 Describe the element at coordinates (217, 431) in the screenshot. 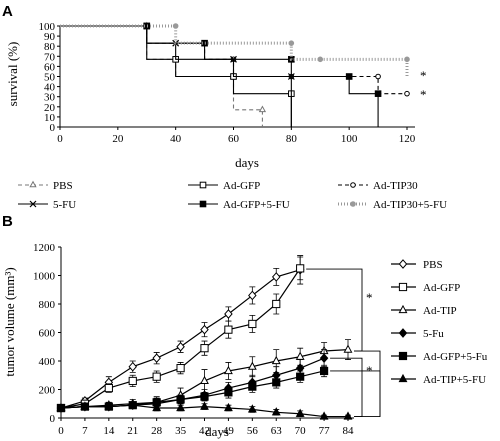

I see `panel-b-xlabel: days` at that location.